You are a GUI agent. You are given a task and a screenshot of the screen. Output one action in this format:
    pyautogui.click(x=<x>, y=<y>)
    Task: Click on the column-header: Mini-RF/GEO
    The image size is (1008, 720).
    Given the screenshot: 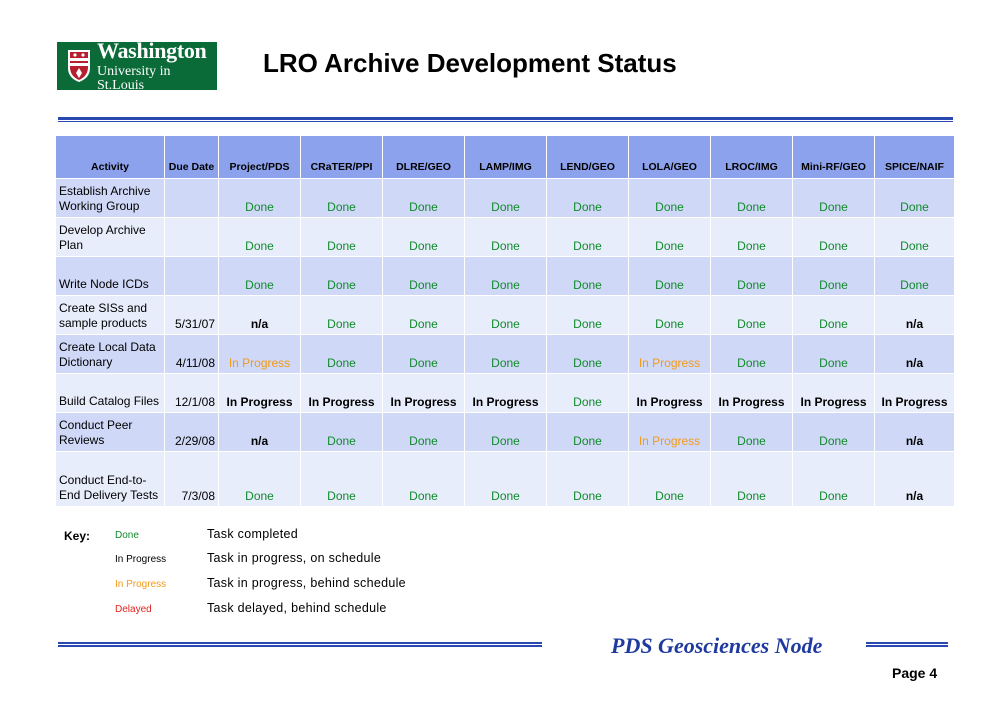 What is the action you would take?
    pyautogui.click(x=833, y=157)
    